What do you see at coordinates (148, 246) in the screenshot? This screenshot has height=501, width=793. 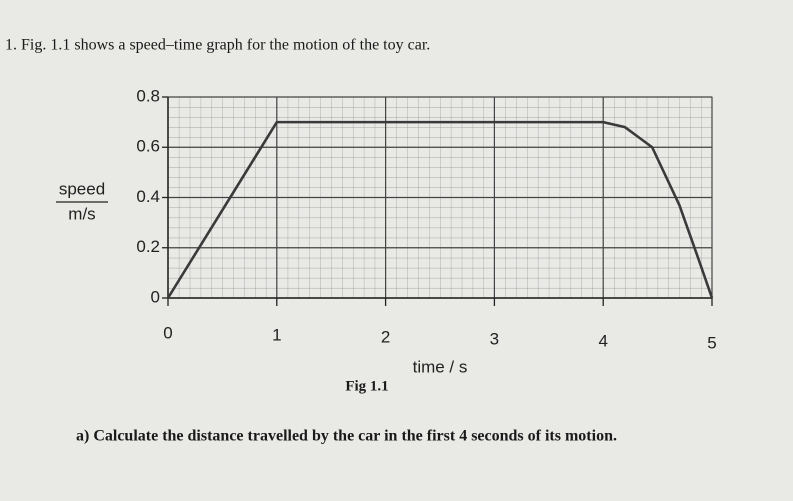 I see `y-tick-label: 0.2` at bounding box center [148, 246].